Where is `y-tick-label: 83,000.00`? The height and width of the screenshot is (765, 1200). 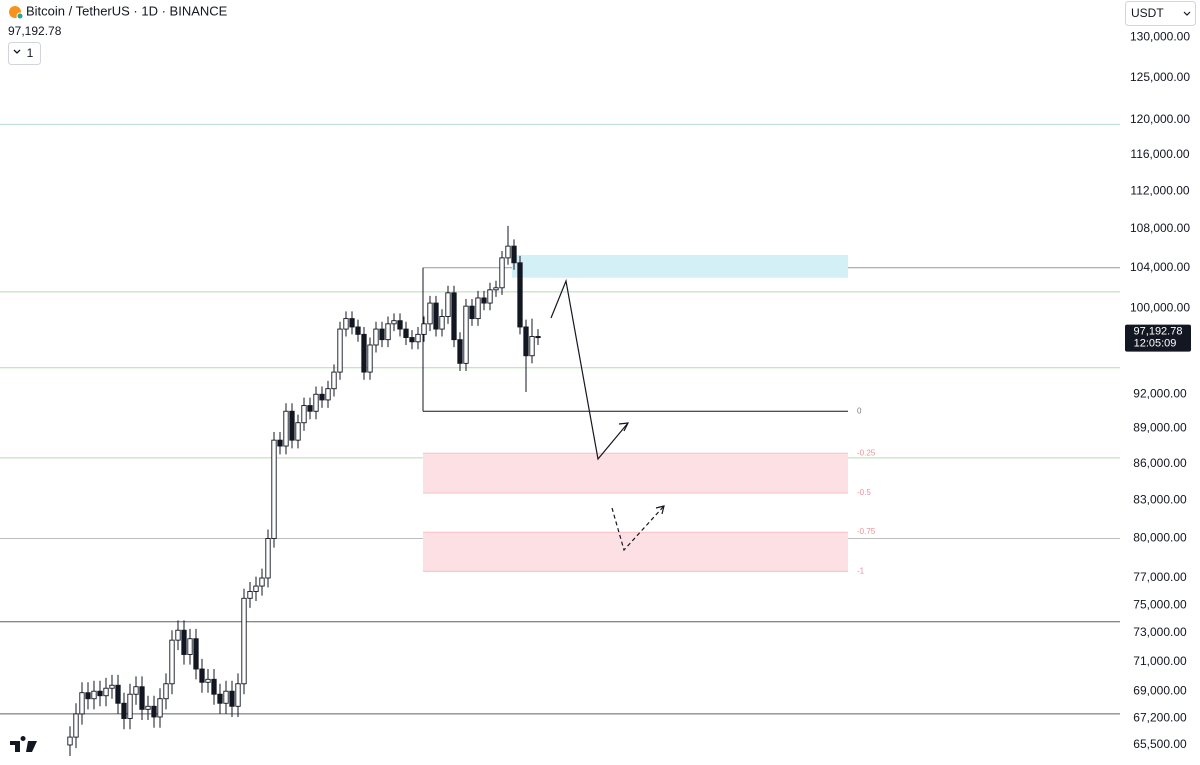
y-tick-label: 83,000.00 is located at coordinates (1160, 500).